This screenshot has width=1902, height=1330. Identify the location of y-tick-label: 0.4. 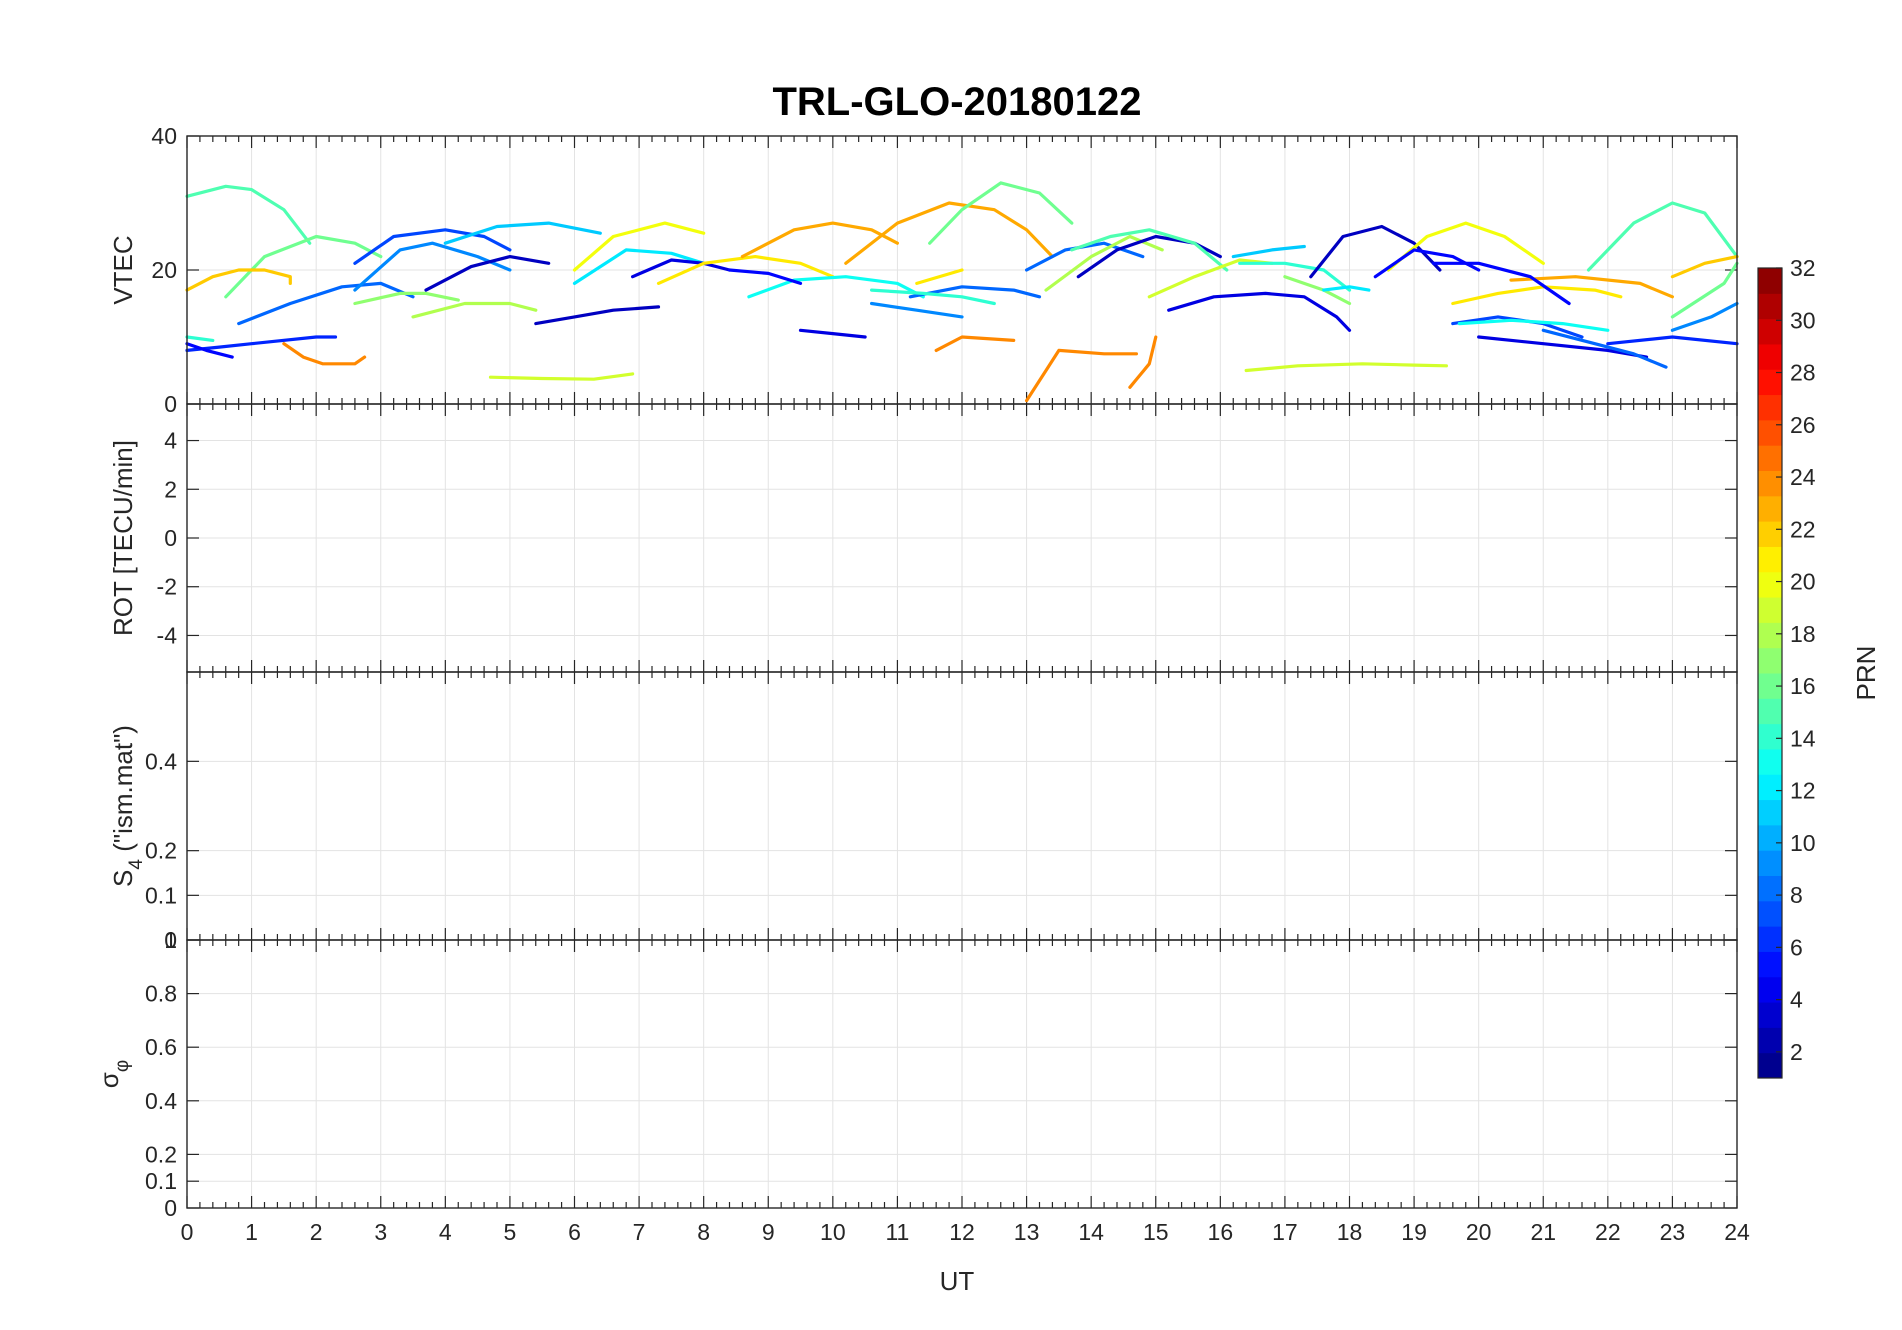
(161, 1101).